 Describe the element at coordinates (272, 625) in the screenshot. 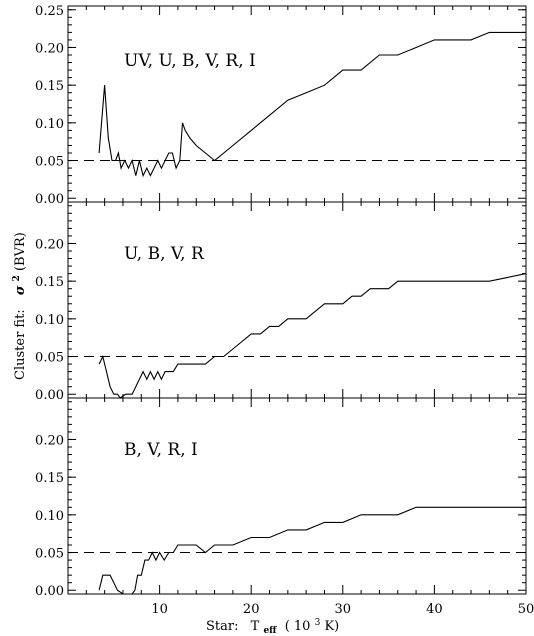

I see `x-axis-label: Star: T eff ( 10 3 K)` at that location.